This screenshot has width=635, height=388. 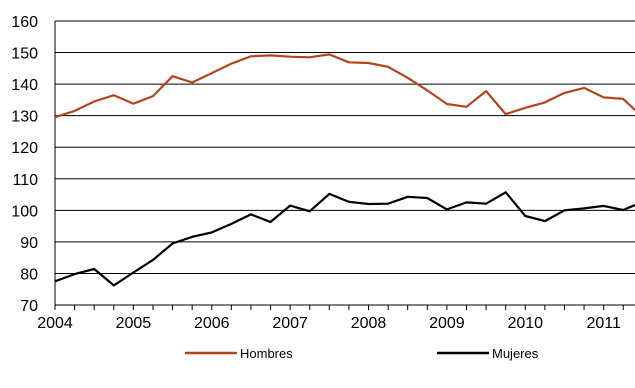 What do you see at coordinates (212, 323) in the screenshot?
I see `x-tick-label: 2006` at bounding box center [212, 323].